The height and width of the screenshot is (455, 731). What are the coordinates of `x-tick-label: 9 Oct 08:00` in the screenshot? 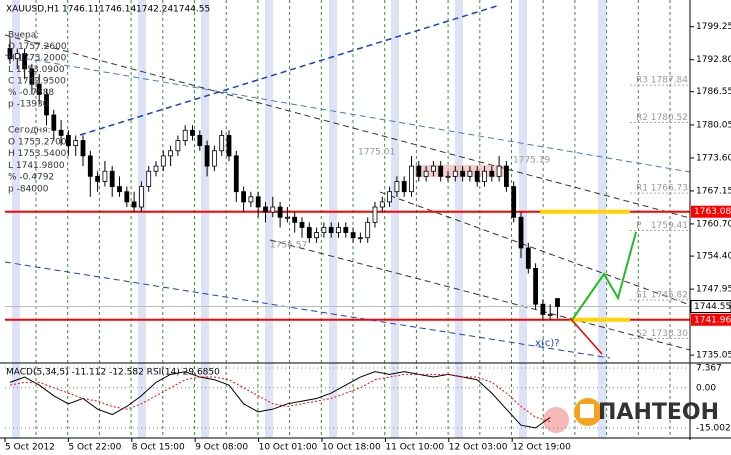 It's located at (221, 448).